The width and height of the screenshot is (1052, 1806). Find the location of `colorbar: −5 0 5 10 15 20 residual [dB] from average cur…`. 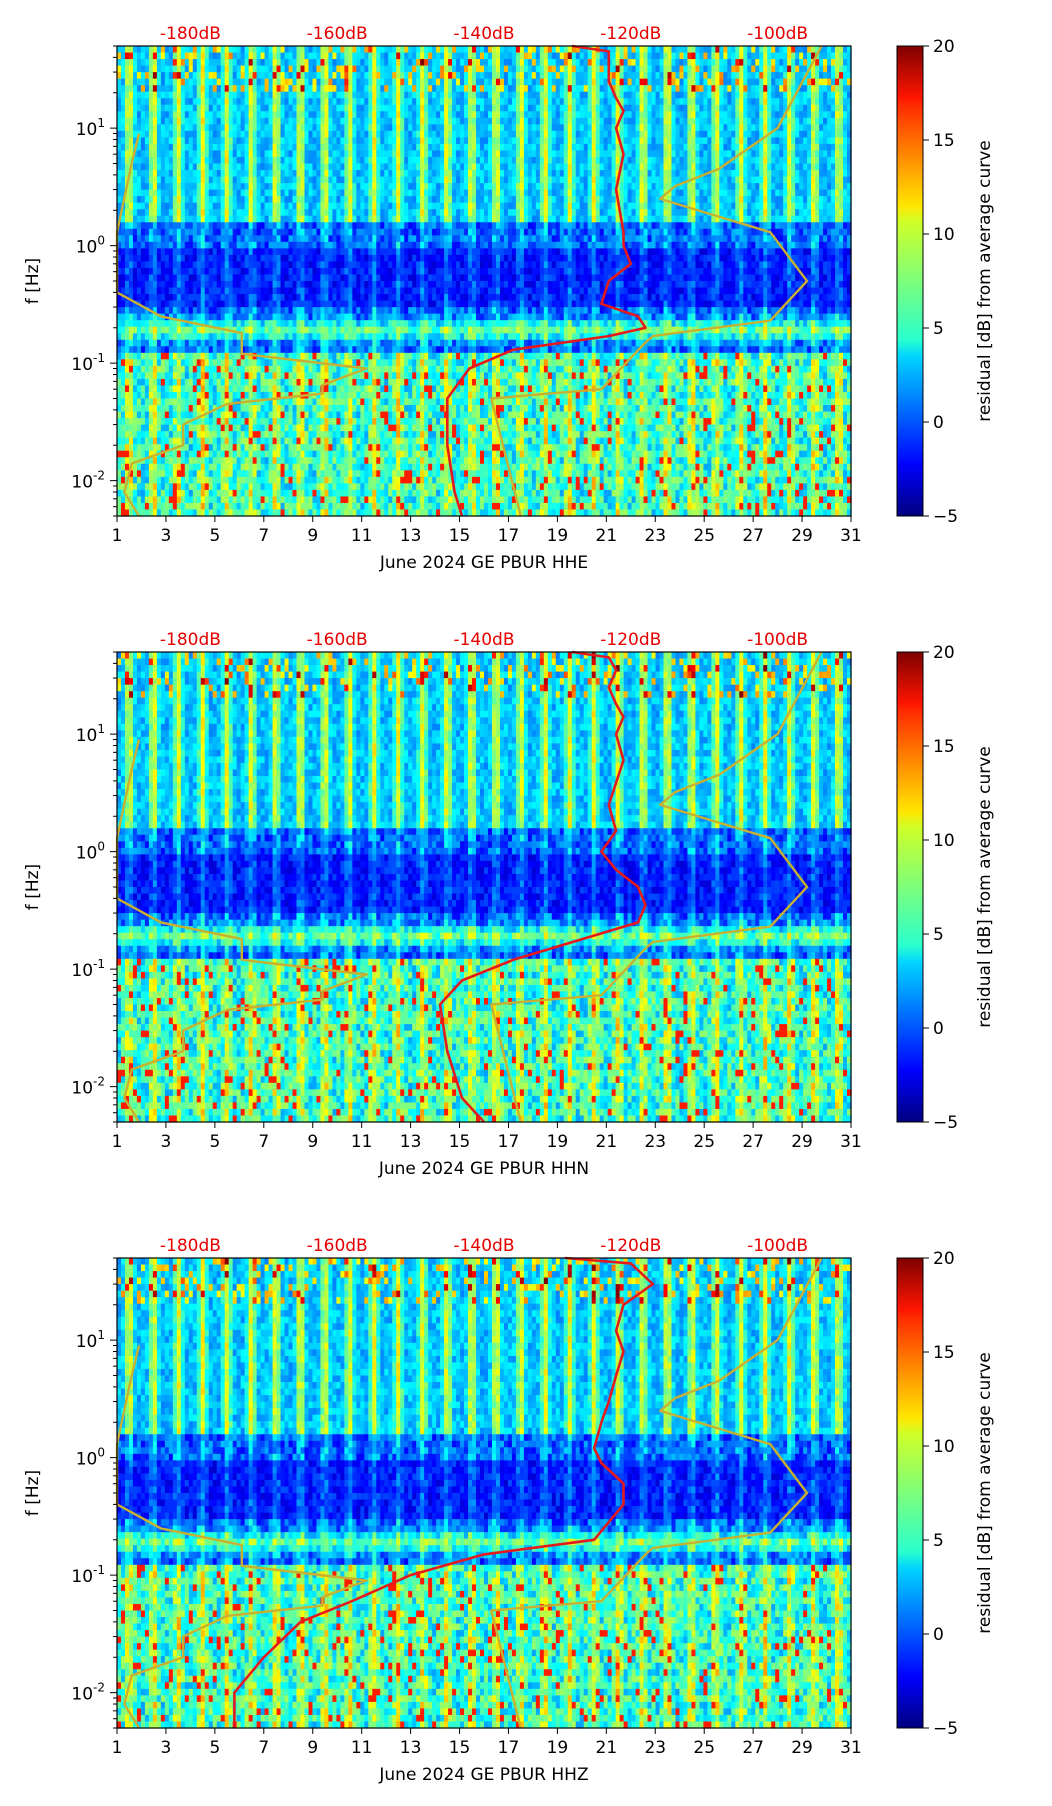

colorbar: −5 0 5 10 15 20 residual [dB] from average cur… is located at coordinates (946, 888).